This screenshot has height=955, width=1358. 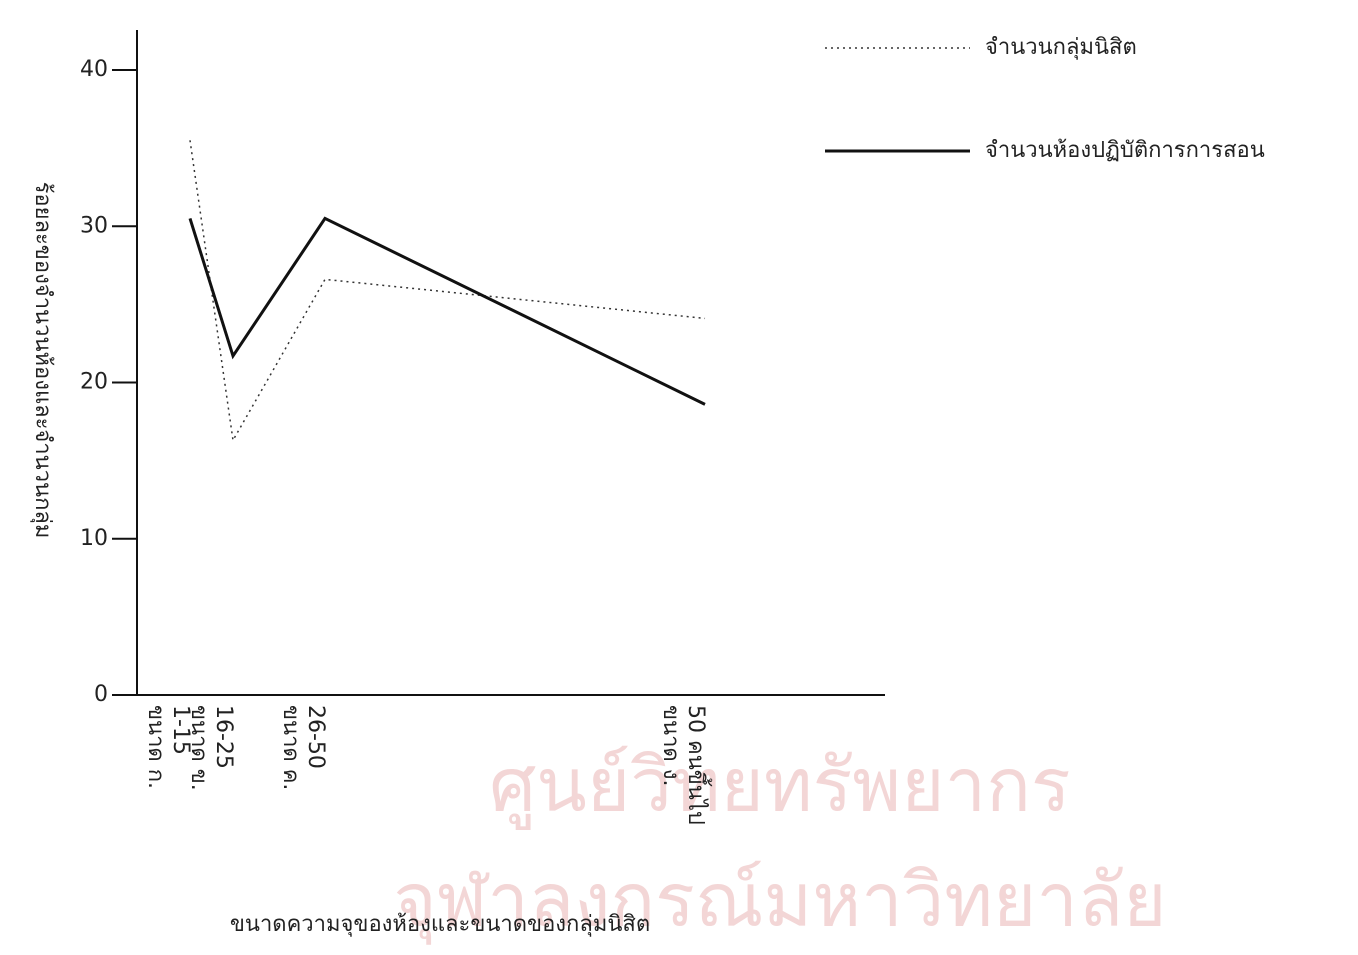 I want to click on x-axis-title: ขนาดความจุของห้องและขนาดของกลุ่มนิสิต, so click(x=440, y=924).